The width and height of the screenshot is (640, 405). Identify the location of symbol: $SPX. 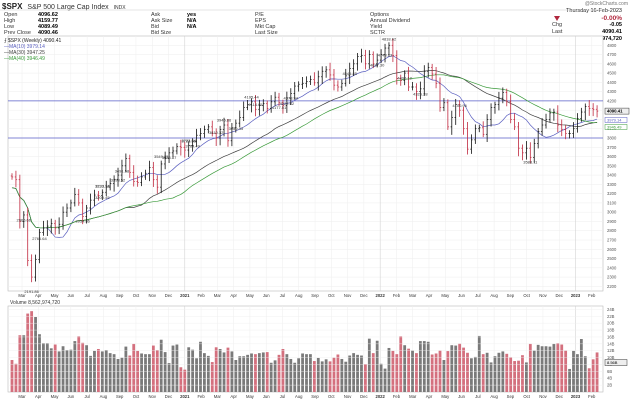
(12, 6).